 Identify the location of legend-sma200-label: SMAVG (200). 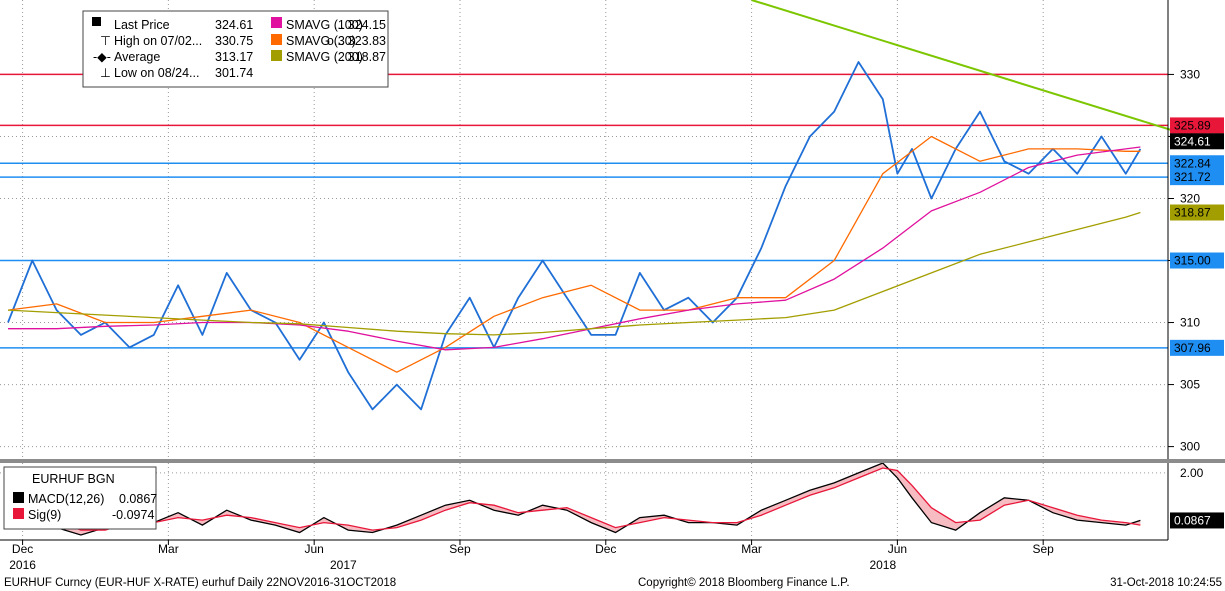
(324, 57).